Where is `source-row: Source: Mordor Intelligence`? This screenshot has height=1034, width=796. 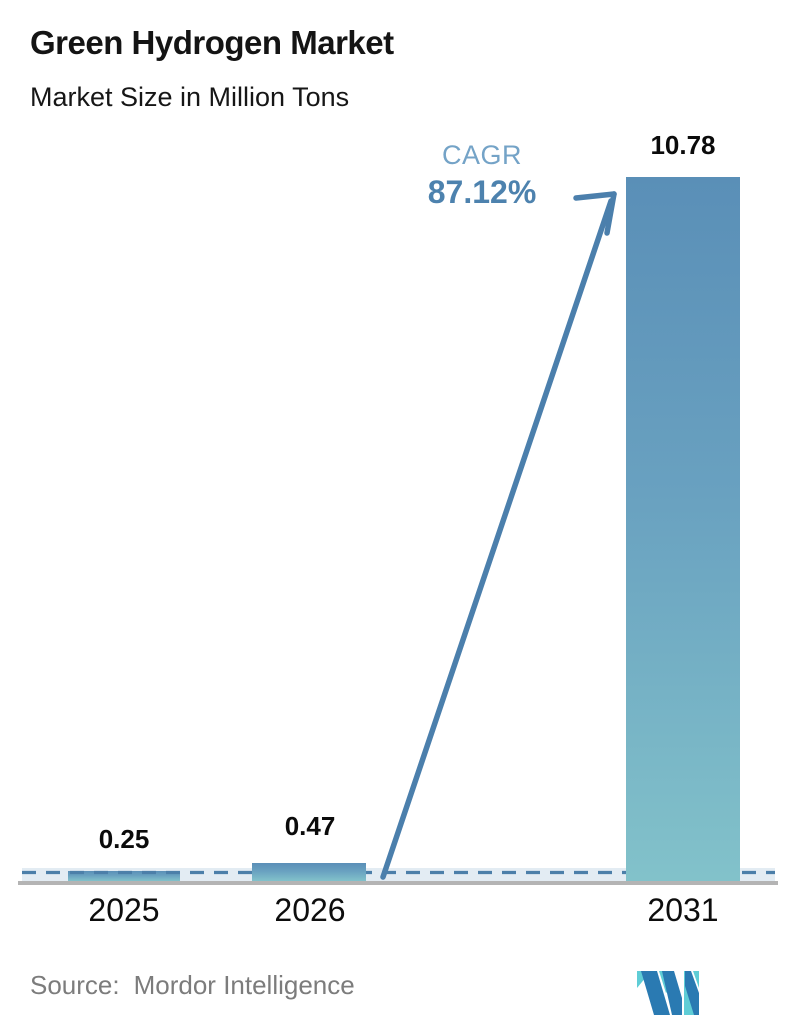
source-row: Source: Mordor Intelligence is located at coordinates (192, 985).